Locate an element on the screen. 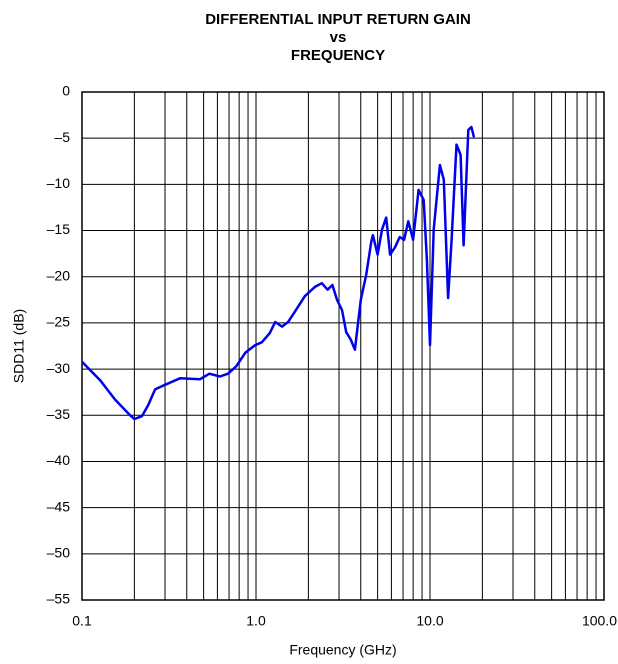 Image resolution: width=618 pixels, height=664 pixels. y-tick-label: –40 is located at coordinates (59, 460).